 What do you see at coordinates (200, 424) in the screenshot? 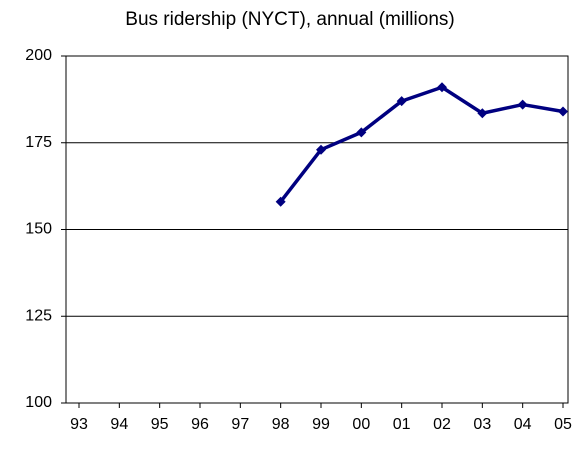
I see `x-tick-label: 96` at bounding box center [200, 424].